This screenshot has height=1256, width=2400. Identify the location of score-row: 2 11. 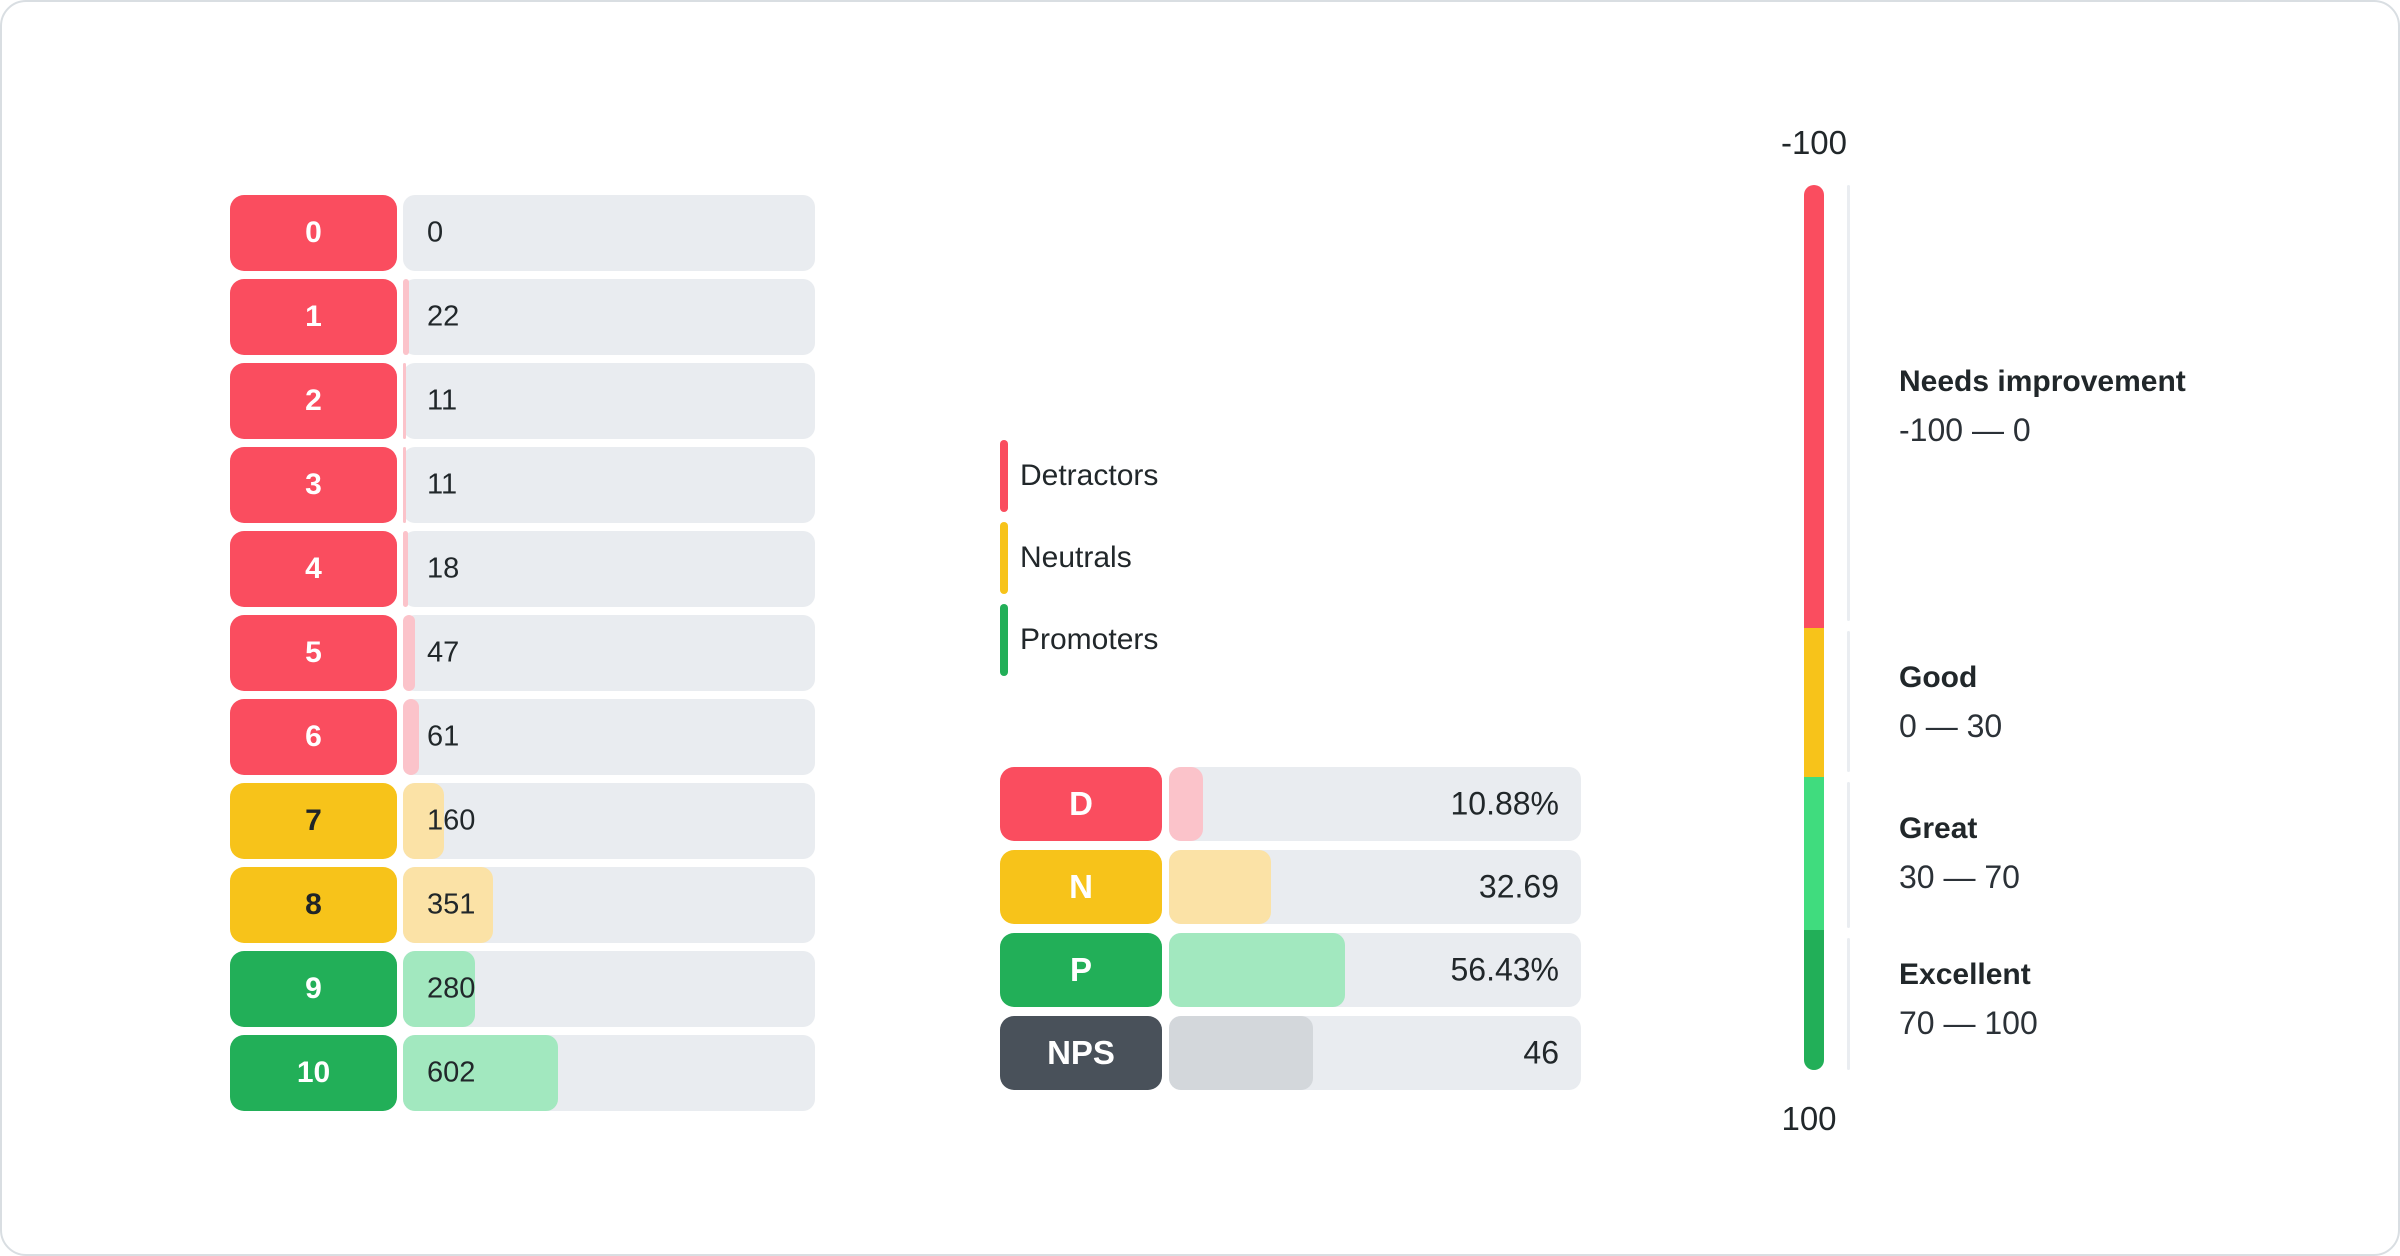
(522, 401).